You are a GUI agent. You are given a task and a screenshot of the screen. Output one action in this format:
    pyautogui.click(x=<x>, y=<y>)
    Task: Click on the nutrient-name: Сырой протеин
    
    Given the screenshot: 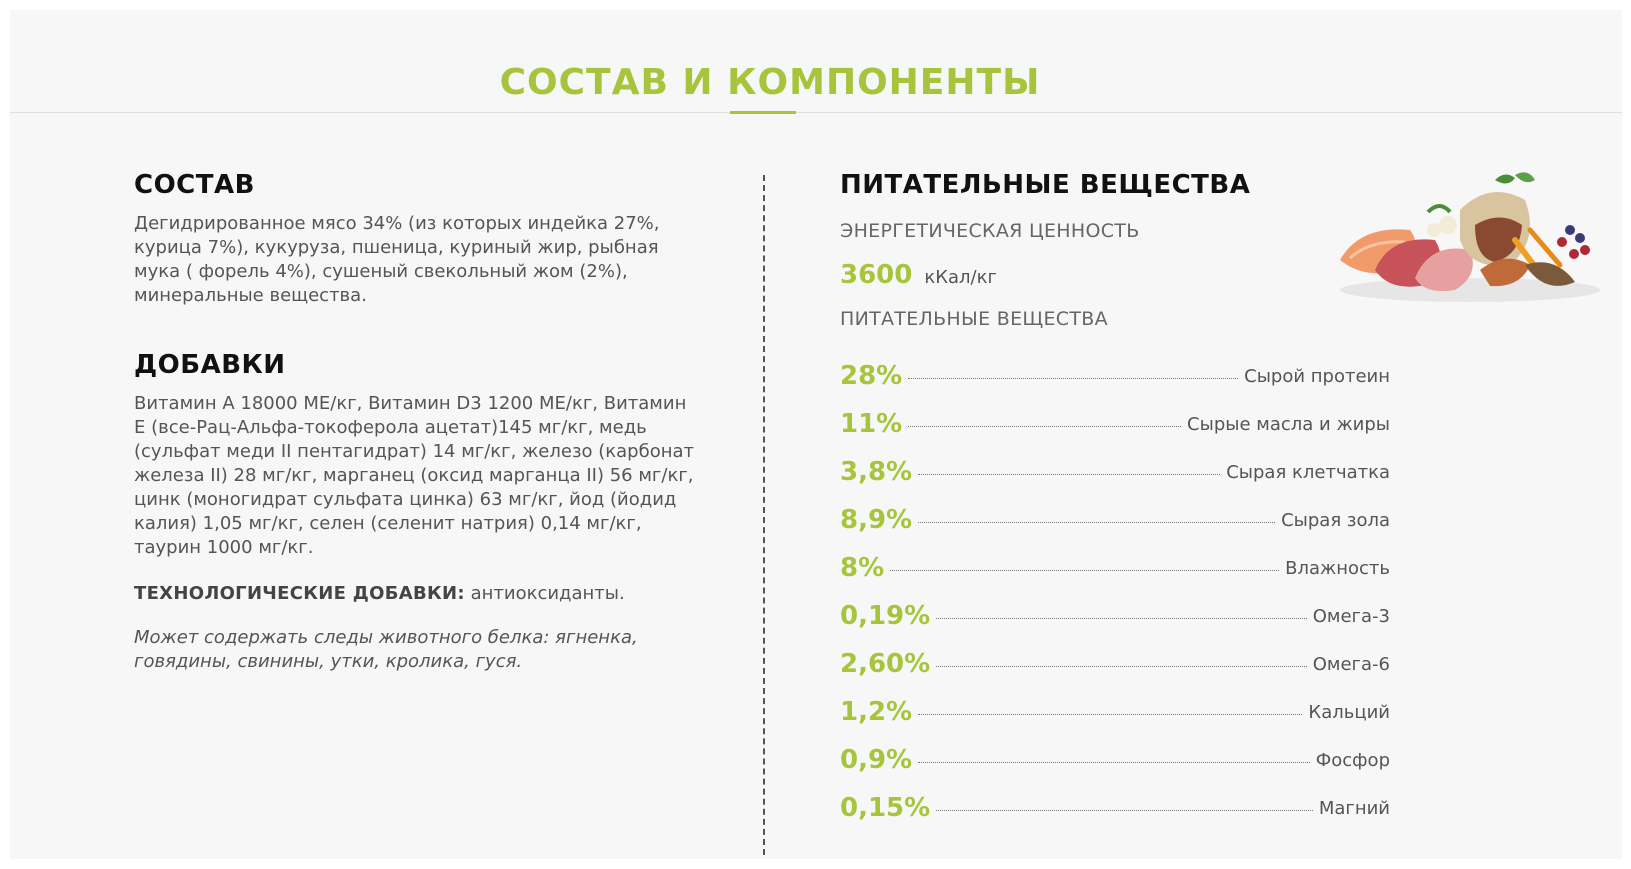 What is the action you would take?
    pyautogui.click(x=1317, y=376)
    